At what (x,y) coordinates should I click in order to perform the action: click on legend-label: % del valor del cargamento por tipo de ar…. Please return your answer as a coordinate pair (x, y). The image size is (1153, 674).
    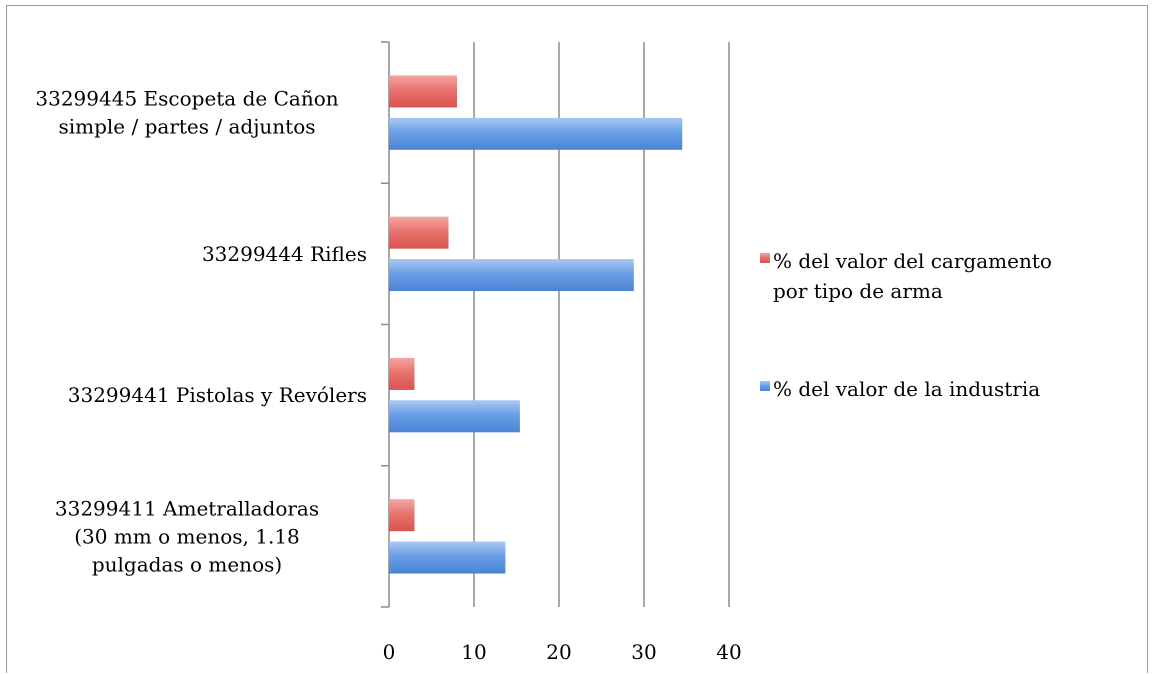
    Looking at the image, I should click on (912, 276).